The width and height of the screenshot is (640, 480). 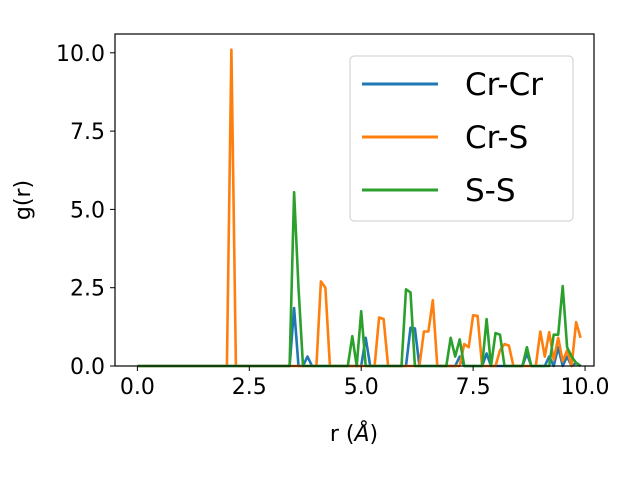 I want to click on x-tick-label: 7.5, so click(x=473, y=387).